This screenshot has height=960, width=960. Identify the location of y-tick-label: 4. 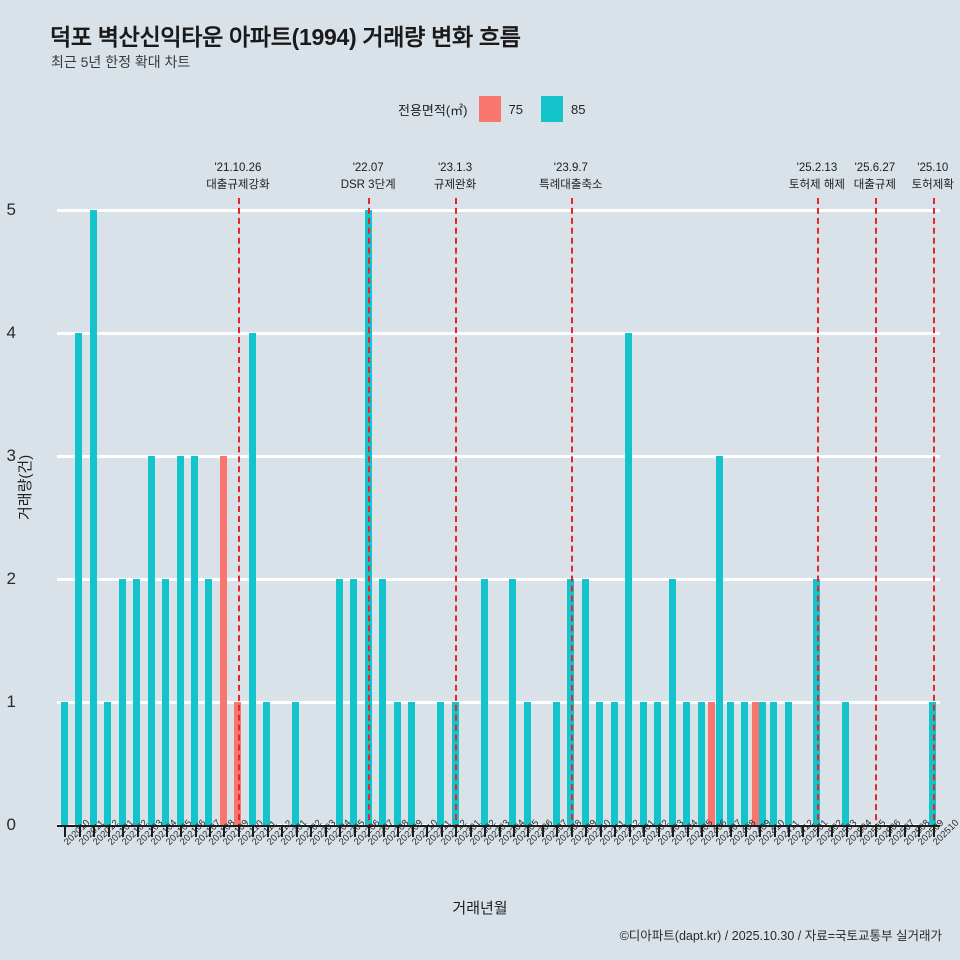
(11, 332).